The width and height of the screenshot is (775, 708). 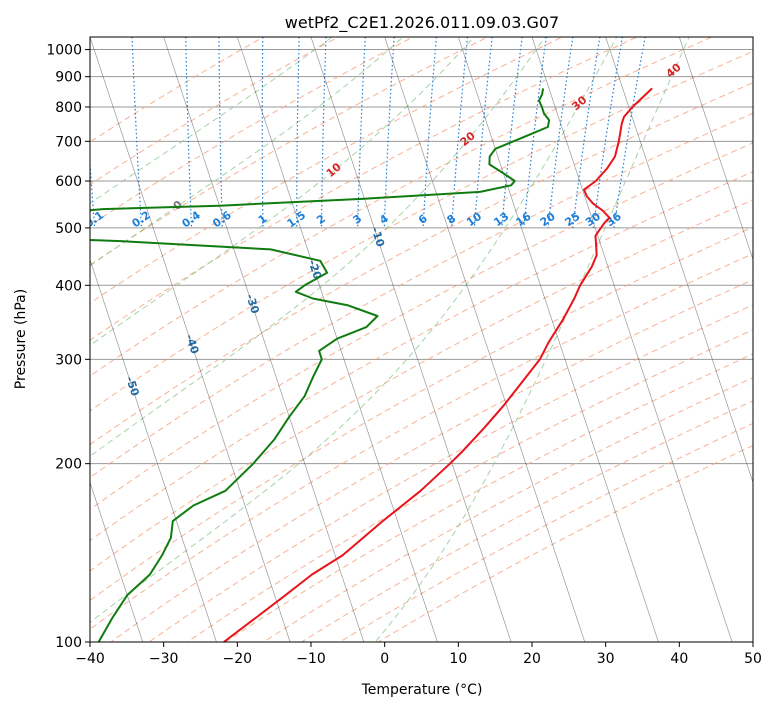 I want to click on x-tick-label: 20, so click(x=532, y=659).